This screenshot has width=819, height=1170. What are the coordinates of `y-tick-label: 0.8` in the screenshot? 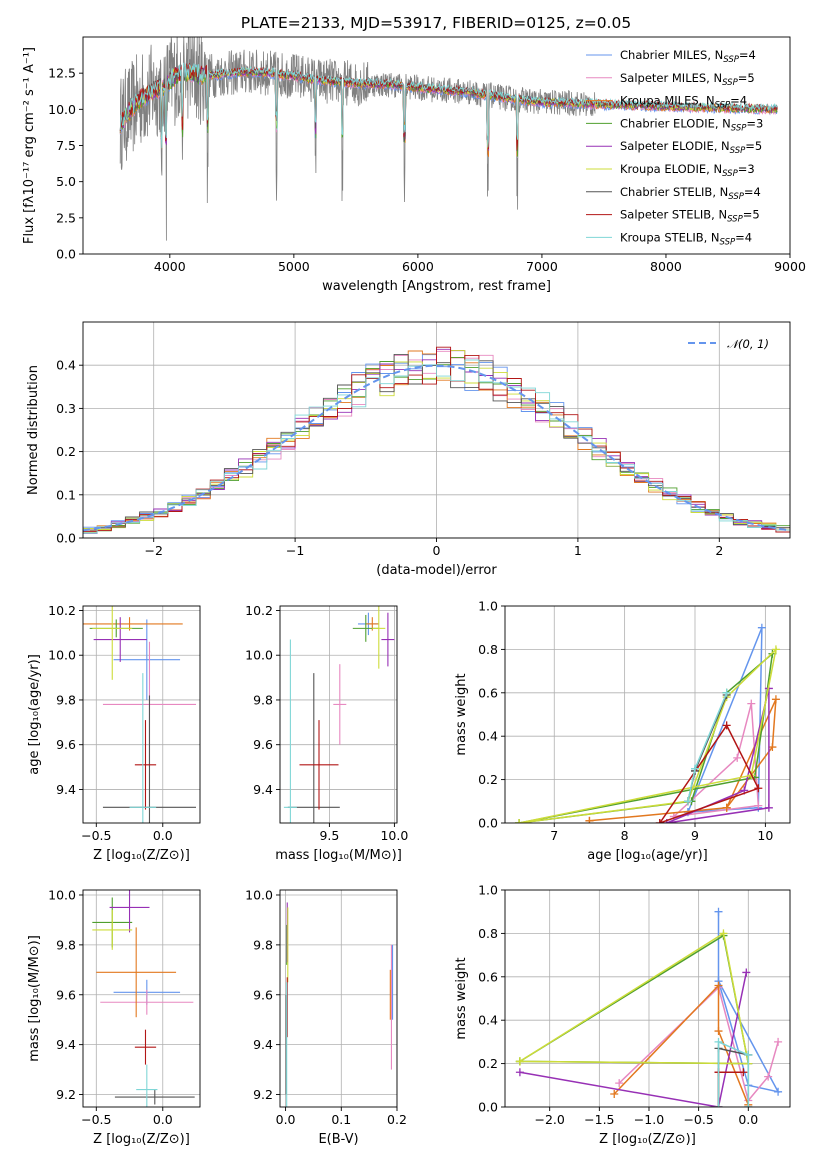 It's located at (488, 649).